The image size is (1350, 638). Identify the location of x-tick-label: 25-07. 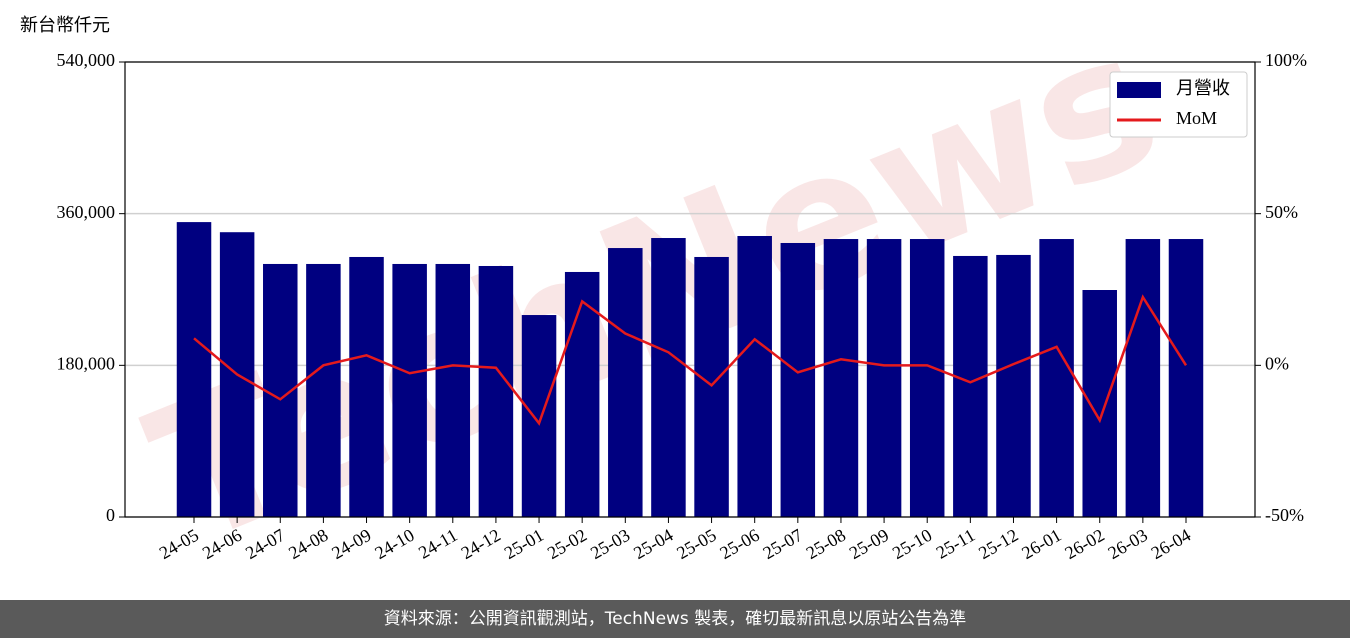
(783, 544).